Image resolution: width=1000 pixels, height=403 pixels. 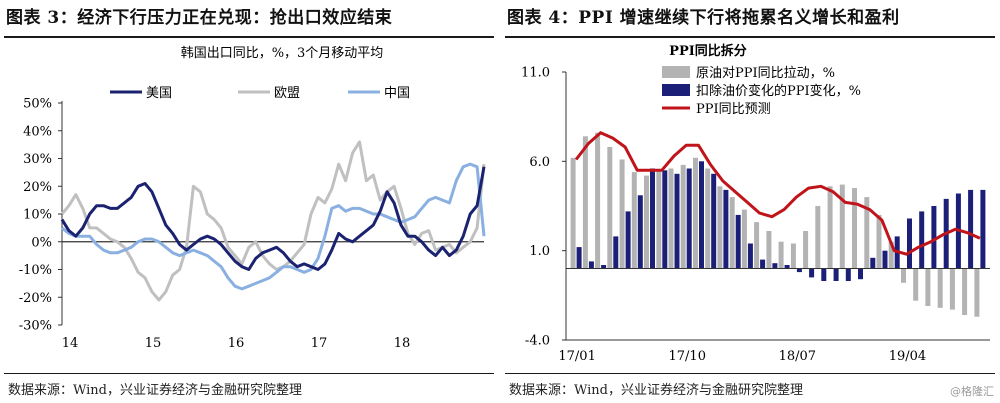 I want to click on x-tick-label: 18, so click(x=402, y=343).